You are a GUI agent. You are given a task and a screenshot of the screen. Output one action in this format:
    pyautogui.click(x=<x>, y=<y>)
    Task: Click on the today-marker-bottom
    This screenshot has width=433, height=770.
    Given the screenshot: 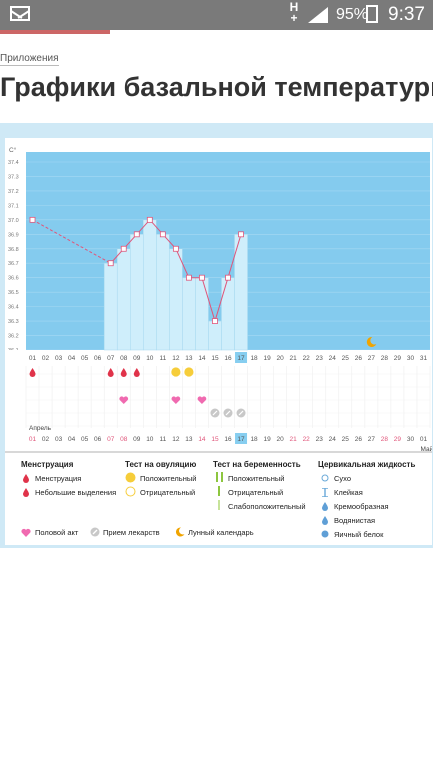 What is the action you would take?
    pyautogui.click(x=241, y=438)
    